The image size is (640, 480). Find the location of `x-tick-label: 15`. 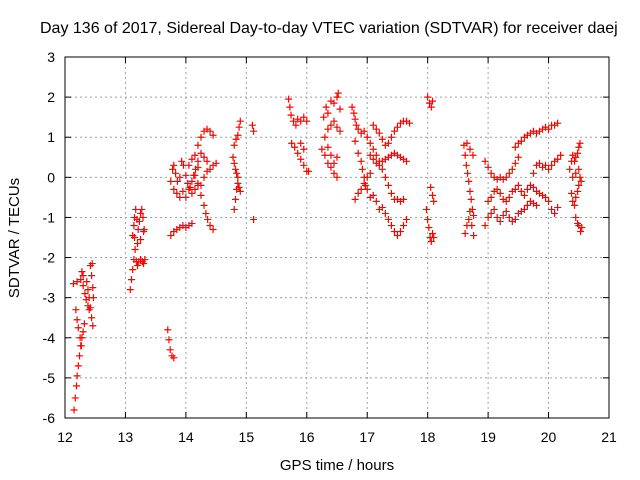

x-tick-label: 15 is located at coordinates (247, 437).